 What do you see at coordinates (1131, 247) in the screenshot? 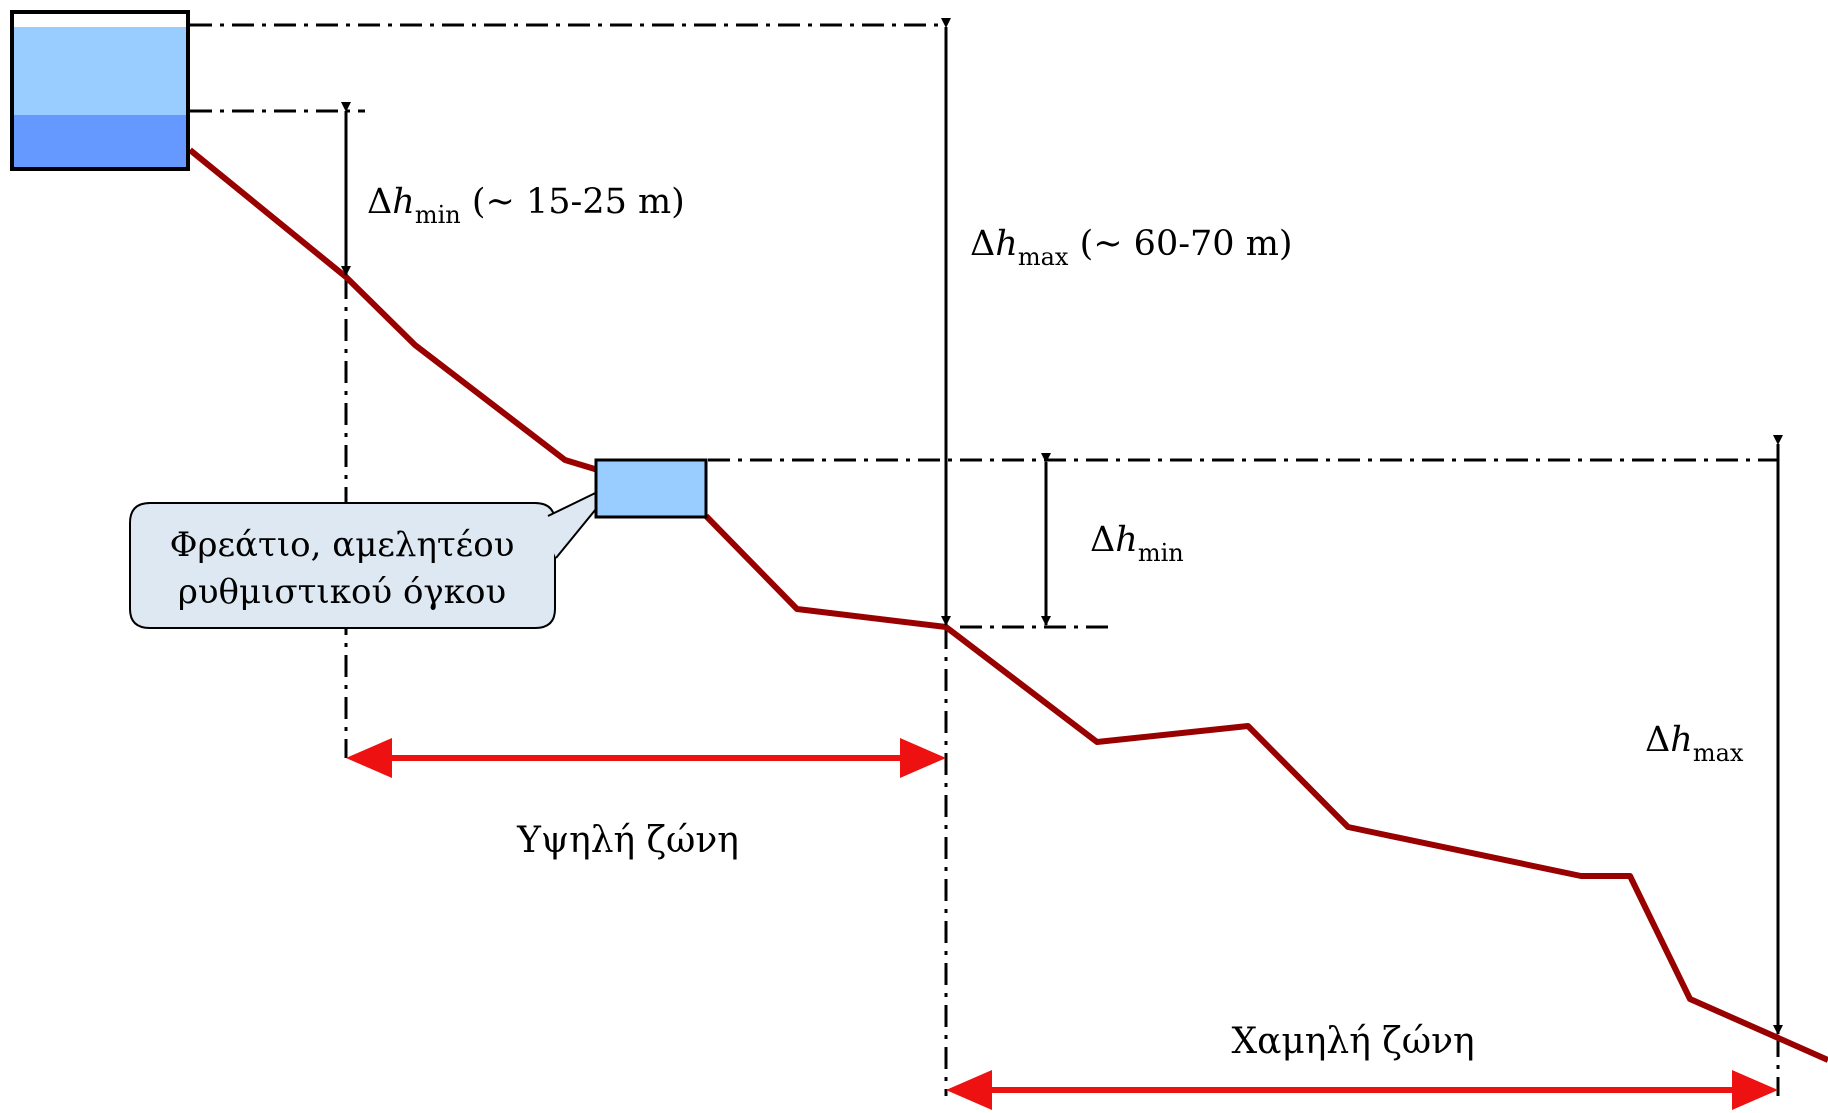
I see `label-dh-max-top: Δhmax (~ 60-70 m)` at bounding box center [1131, 247].